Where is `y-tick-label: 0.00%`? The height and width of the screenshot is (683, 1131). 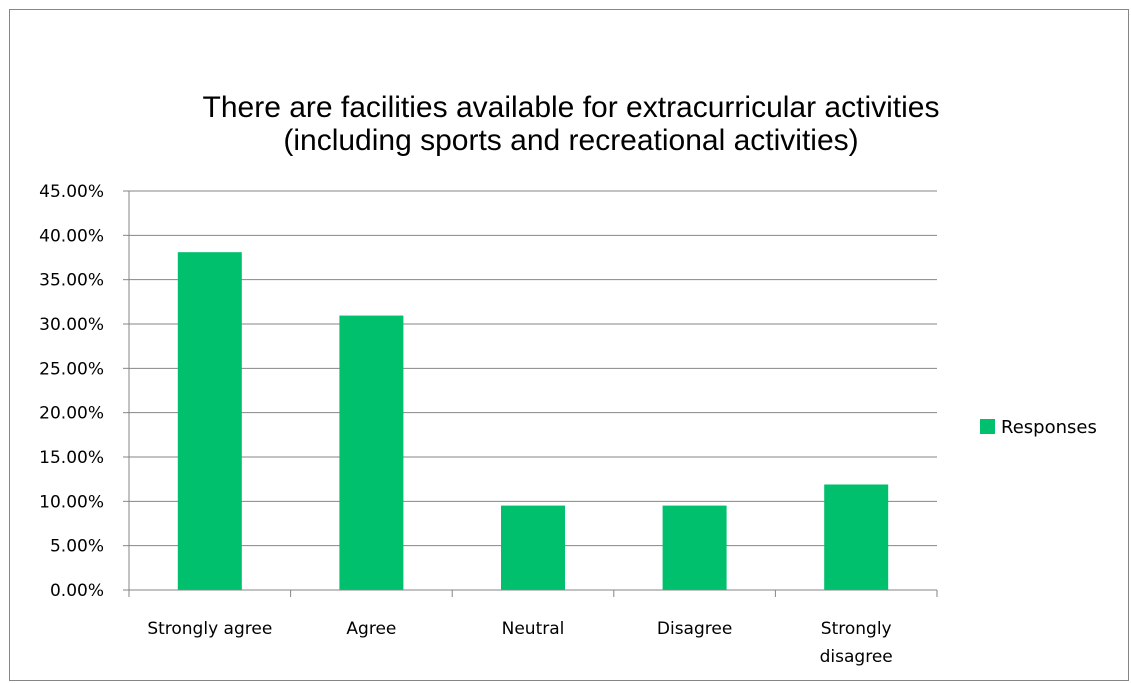 y-tick-label: 0.00% is located at coordinates (77, 591).